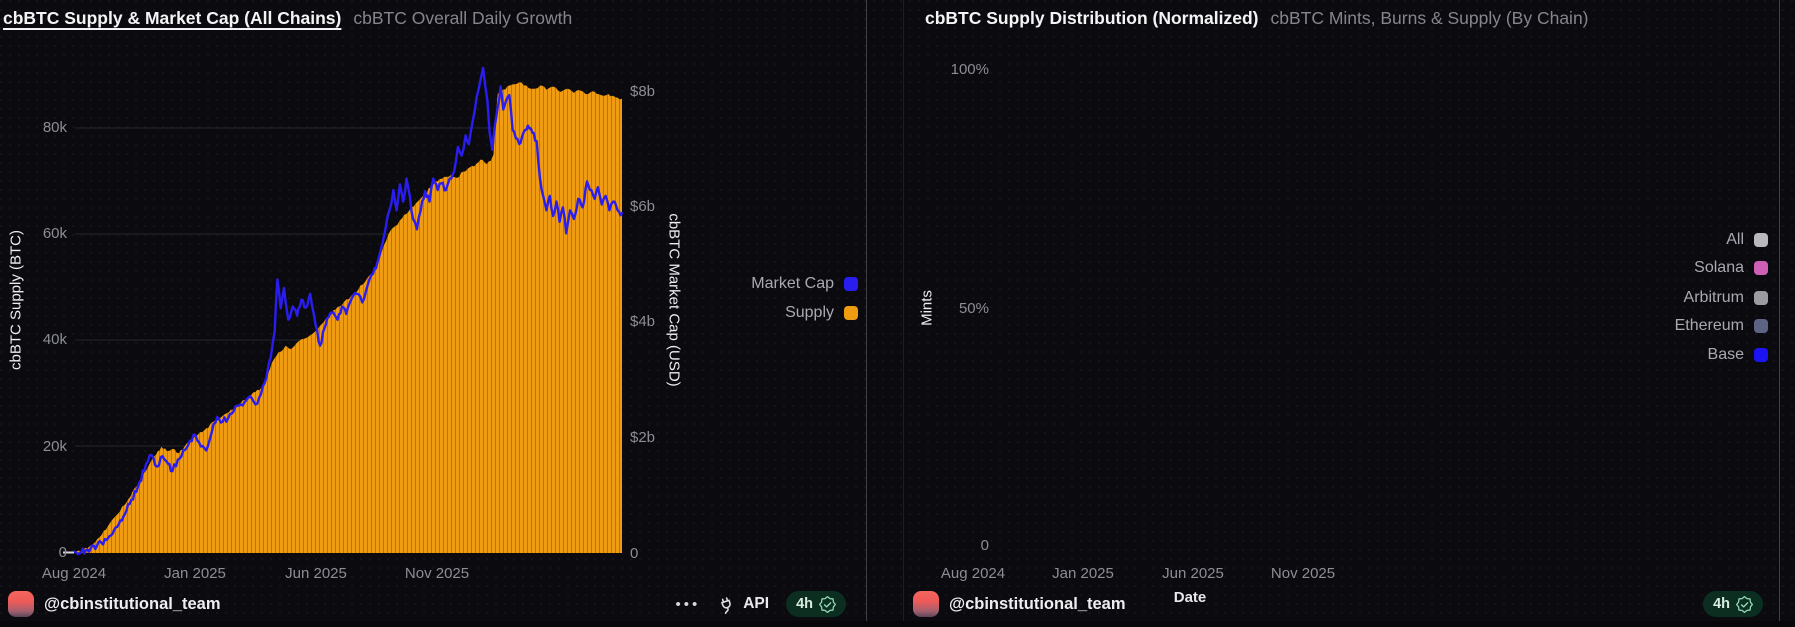 The height and width of the screenshot is (627, 1795). I want to click on legend-item-ethereum: Ethereum, so click(1664, 326).